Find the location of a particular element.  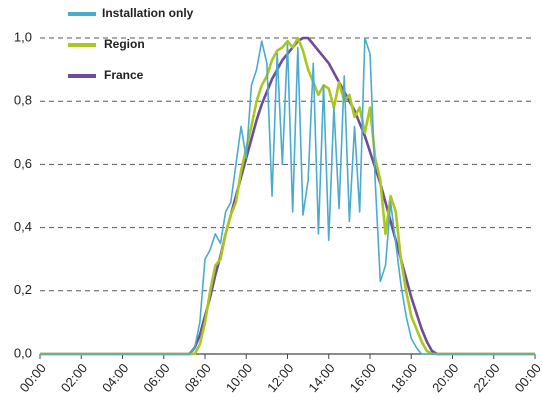

y-tick-label: 1,0 is located at coordinates (23, 36).